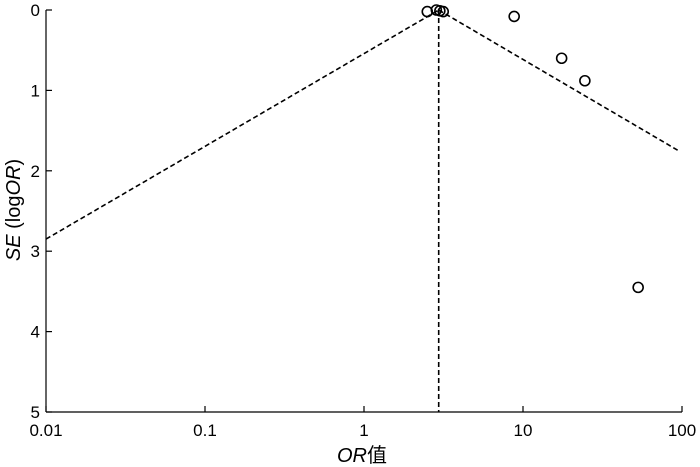 This screenshot has width=700, height=467. I want to click on x-axis-title-suffix: 值, so click(377, 455).